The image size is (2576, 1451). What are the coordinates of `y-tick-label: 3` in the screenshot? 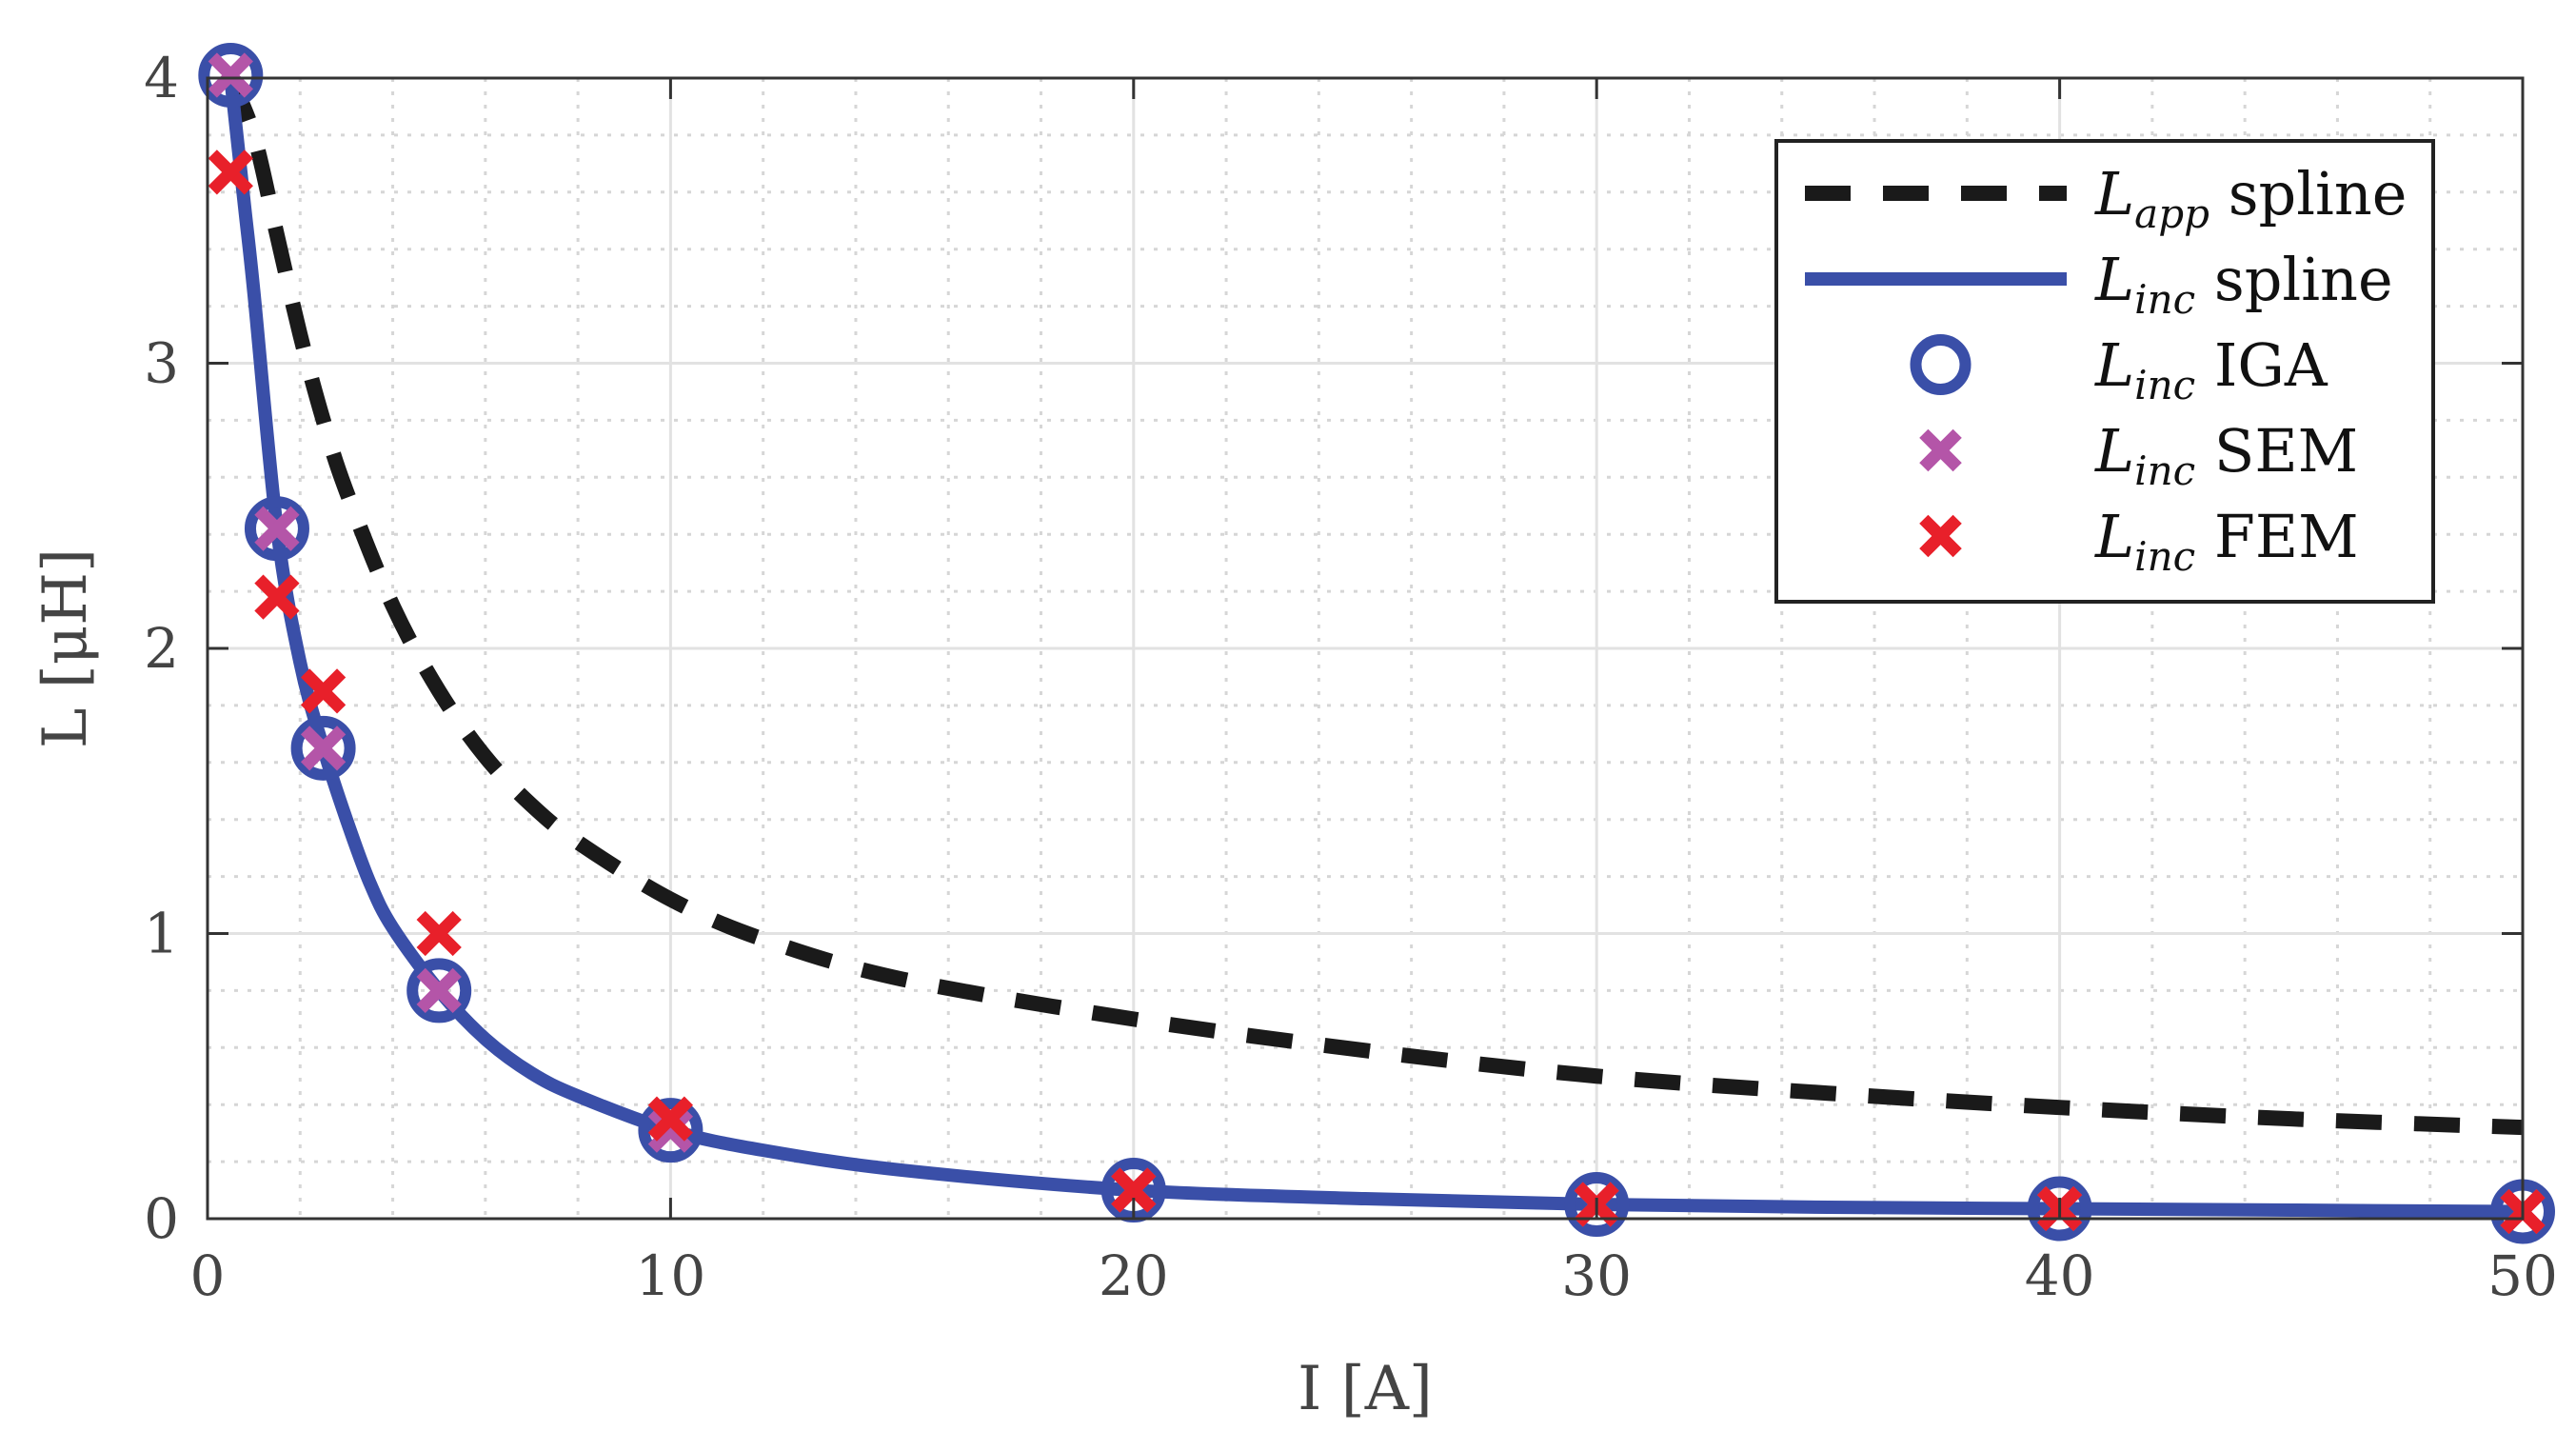 It's located at (161, 363).